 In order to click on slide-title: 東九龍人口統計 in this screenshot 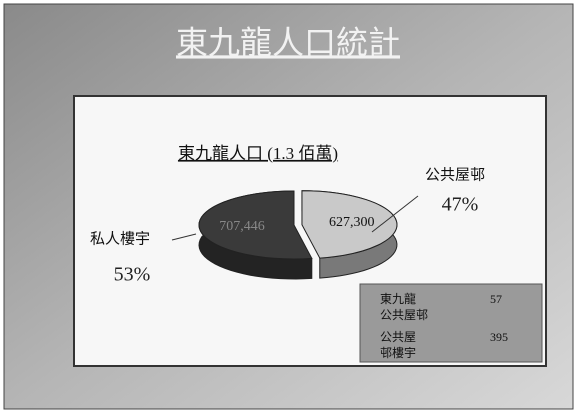, I will do `click(288, 42)`.